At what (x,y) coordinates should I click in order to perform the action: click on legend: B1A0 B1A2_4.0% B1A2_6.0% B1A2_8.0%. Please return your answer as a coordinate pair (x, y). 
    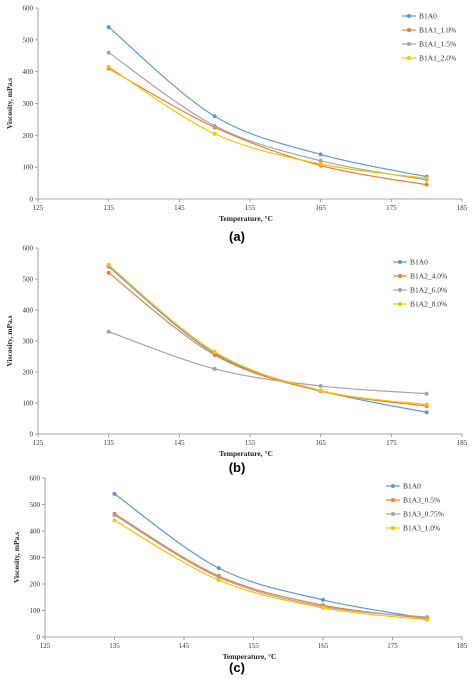
    Looking at the image, I should click on (420, 283).